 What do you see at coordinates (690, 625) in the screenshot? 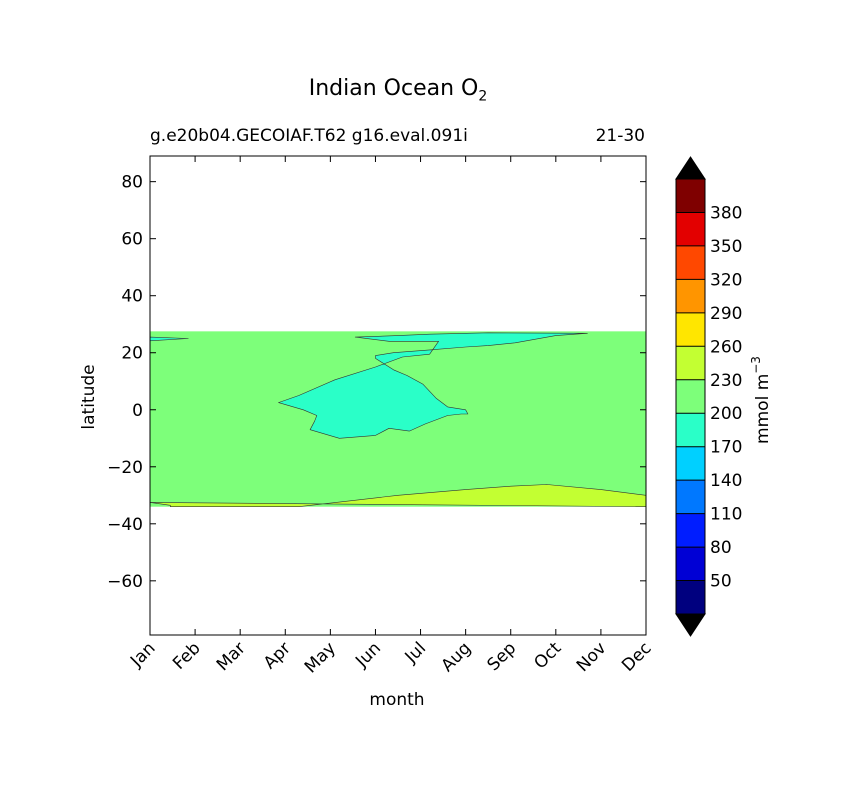
I see `colorbar-extend-min` at bounding box center [690, 625].